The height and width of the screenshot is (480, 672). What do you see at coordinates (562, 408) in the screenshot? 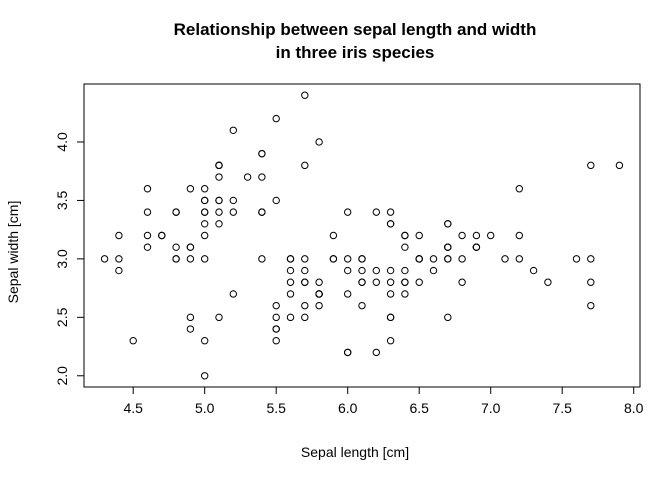
I see `x-tick-label: 7.5` at bounding box center [562, 408].